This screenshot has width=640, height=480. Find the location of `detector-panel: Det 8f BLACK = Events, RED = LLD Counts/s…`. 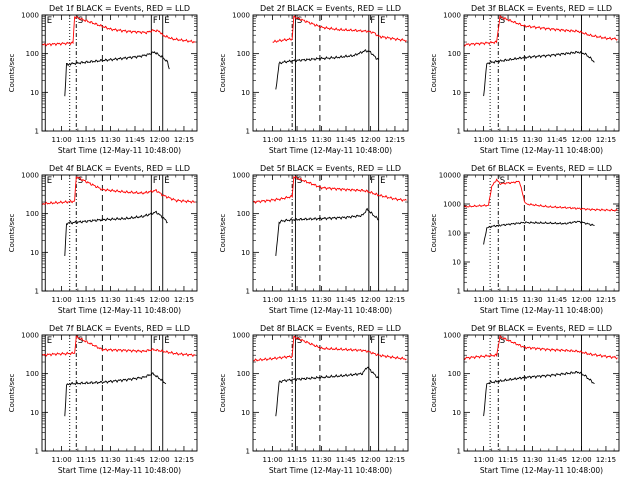

detector-panel: Det 8f BLACK = Events, RED = LLD Counts/s… is located at coordinates (314, 399).